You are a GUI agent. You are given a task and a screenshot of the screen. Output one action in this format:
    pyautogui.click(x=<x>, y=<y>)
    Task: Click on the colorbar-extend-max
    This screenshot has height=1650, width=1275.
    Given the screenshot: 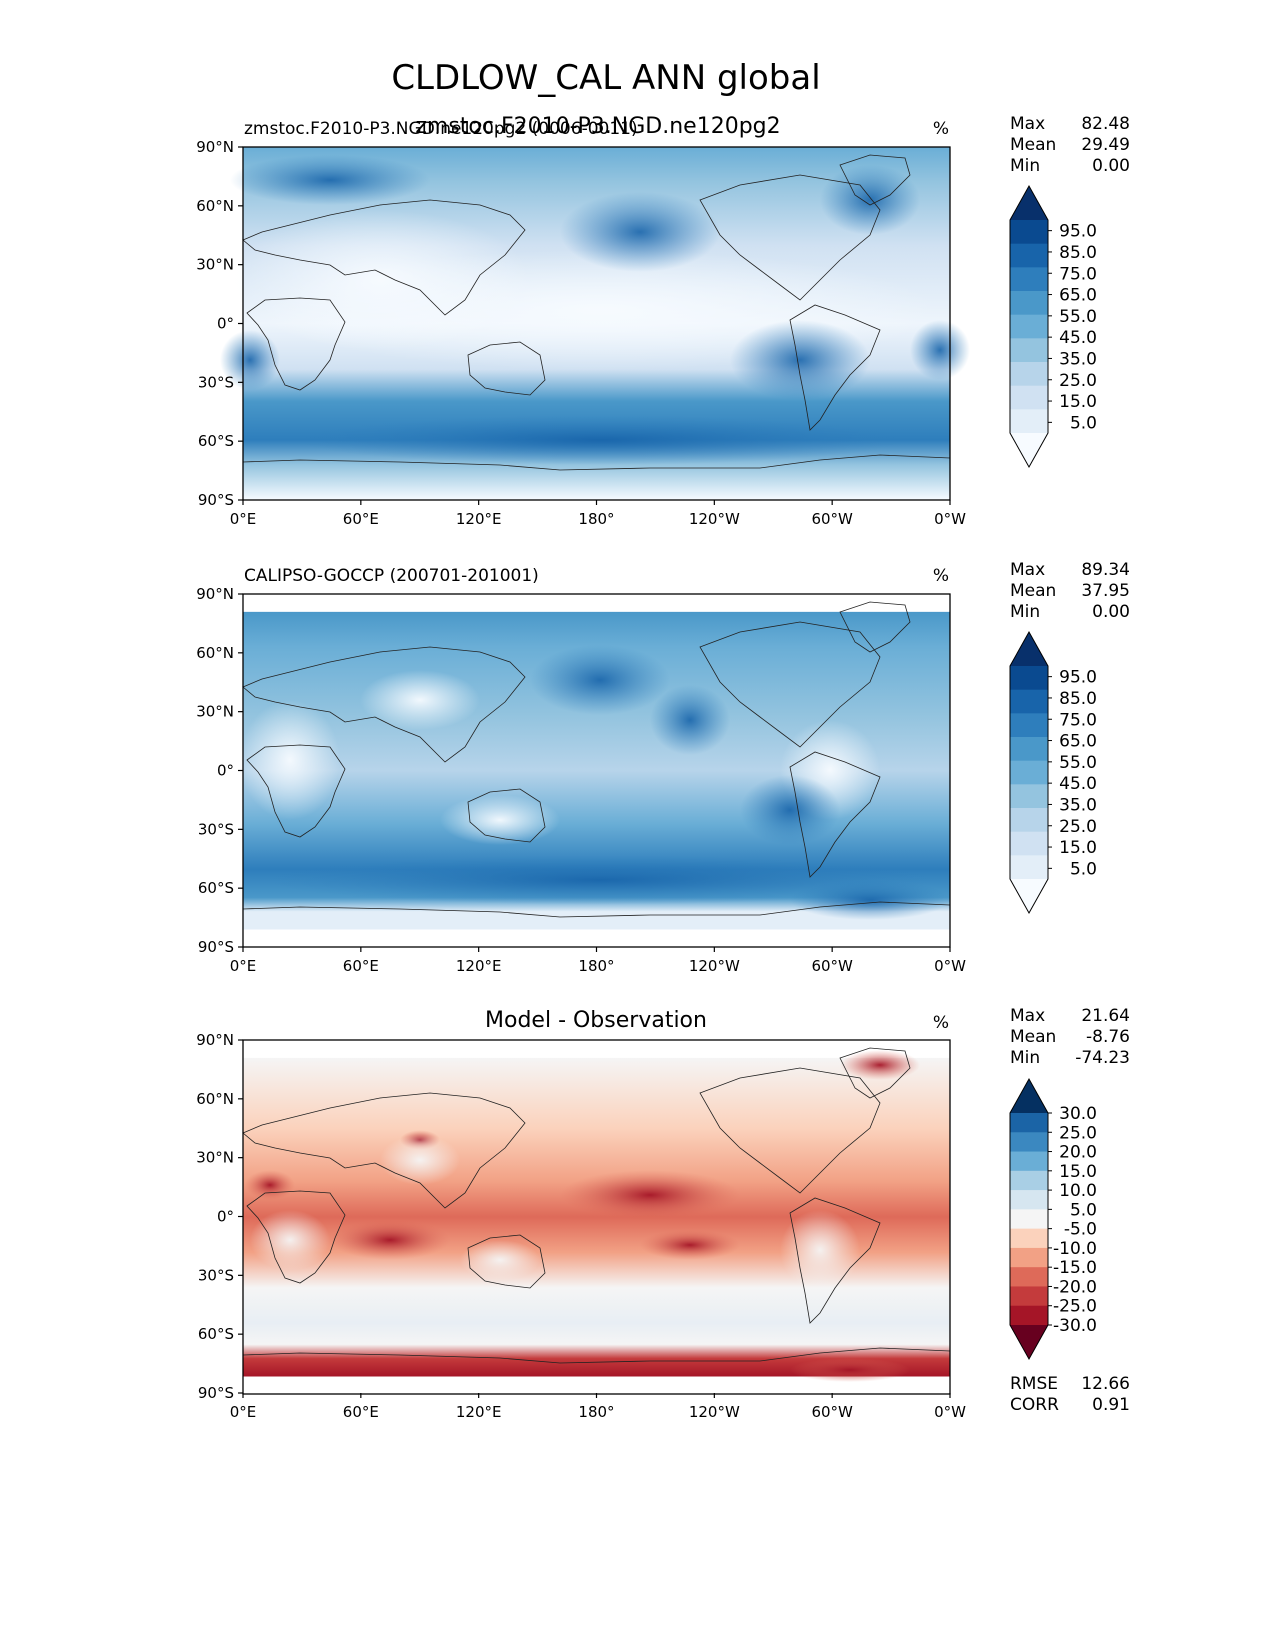 What is the action you would take?
    pyautogui.click(x=1029, y=1096)
    